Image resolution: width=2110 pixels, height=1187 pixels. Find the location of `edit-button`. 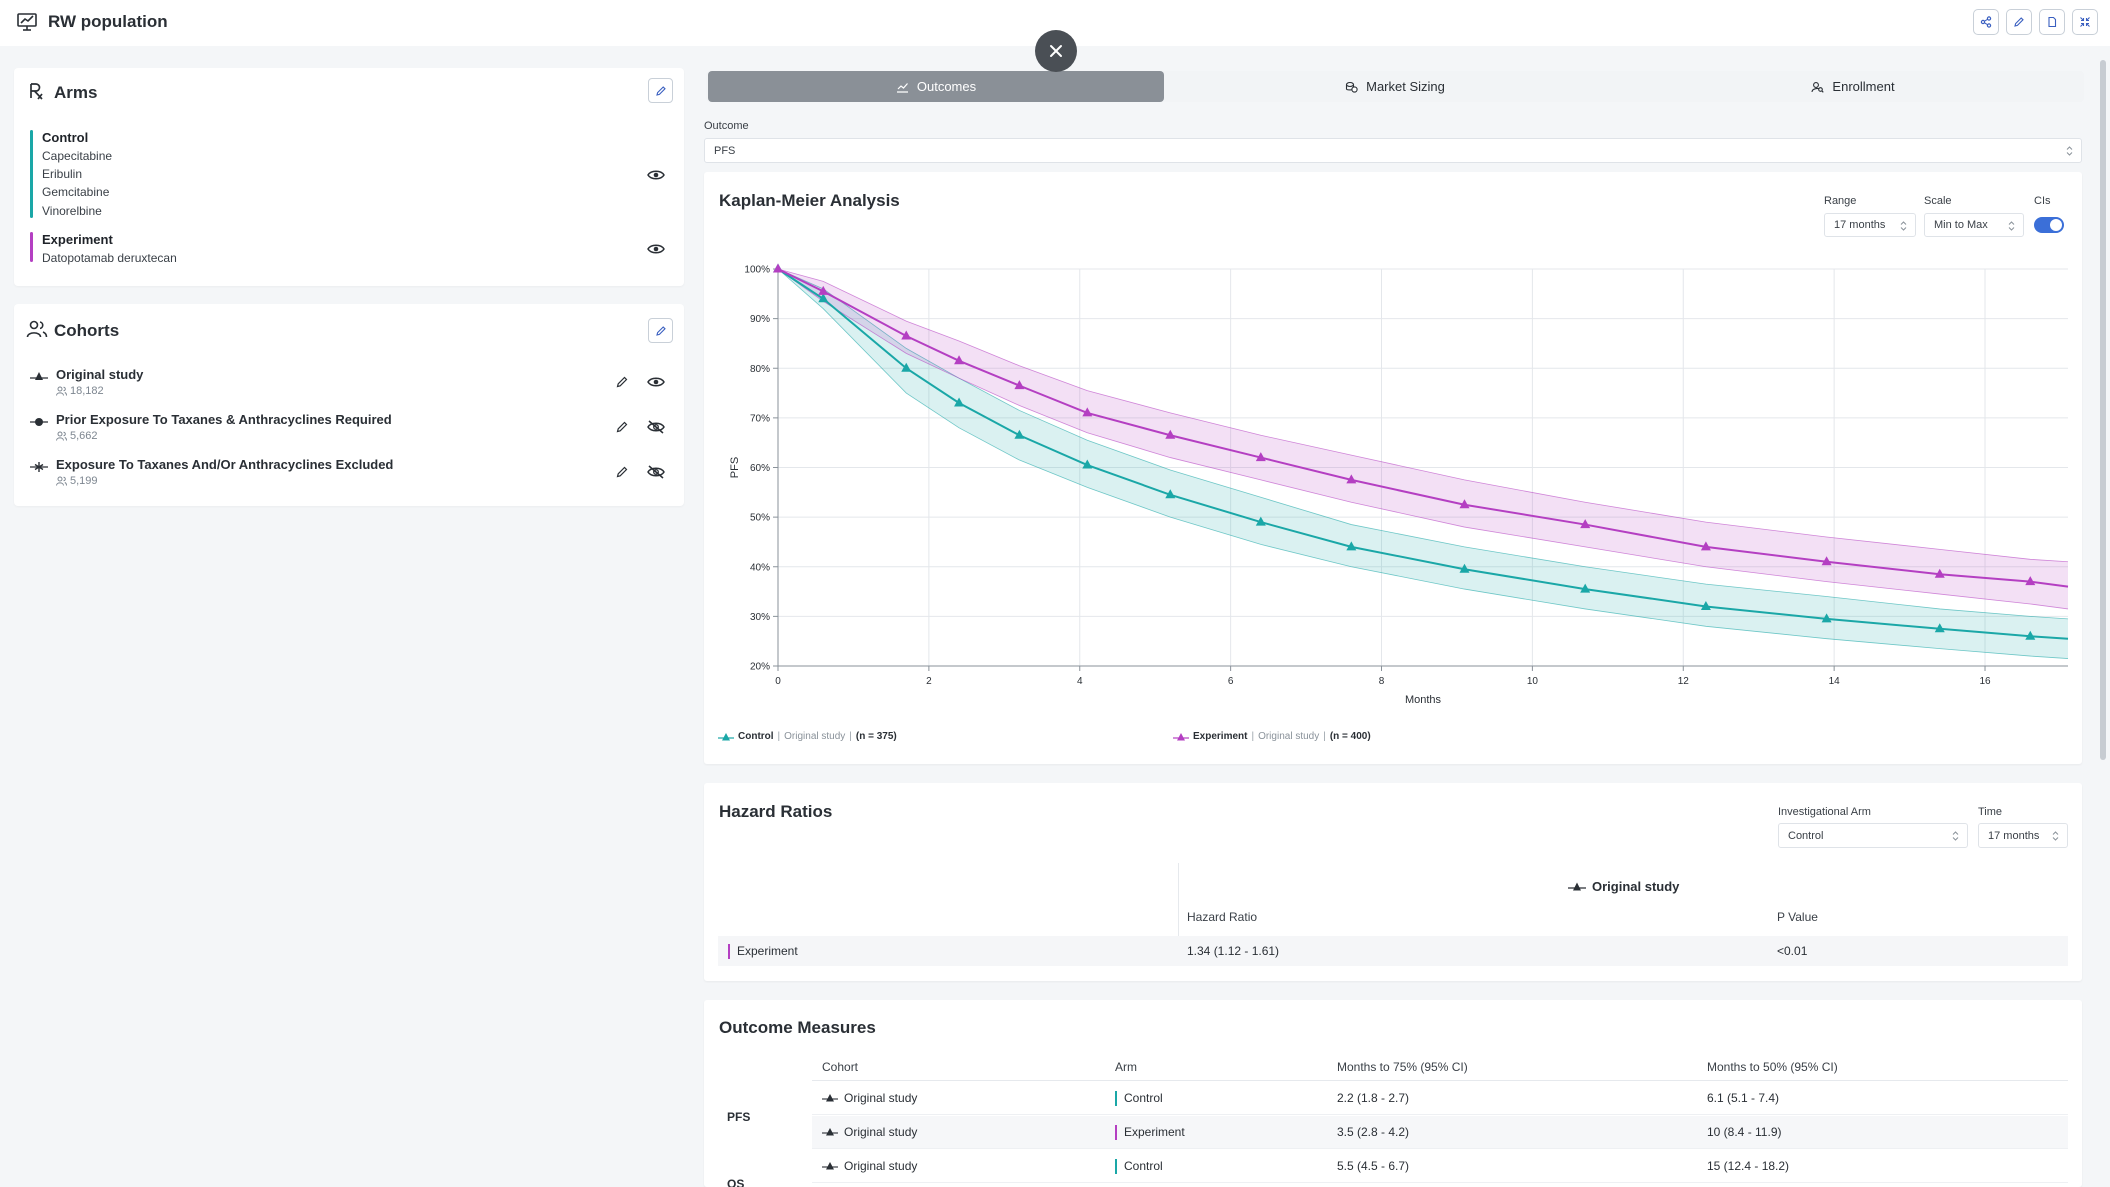

edit-button is located at coordinates (2019, 22).